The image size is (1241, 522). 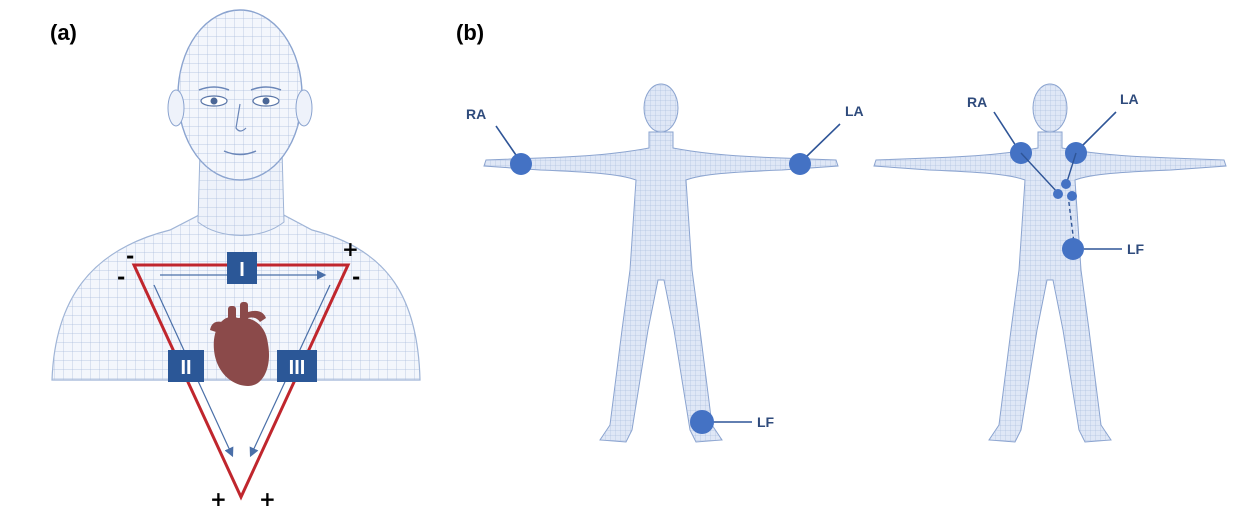 I want to click on chest-lead-connections, so click(x=1048, y=198).